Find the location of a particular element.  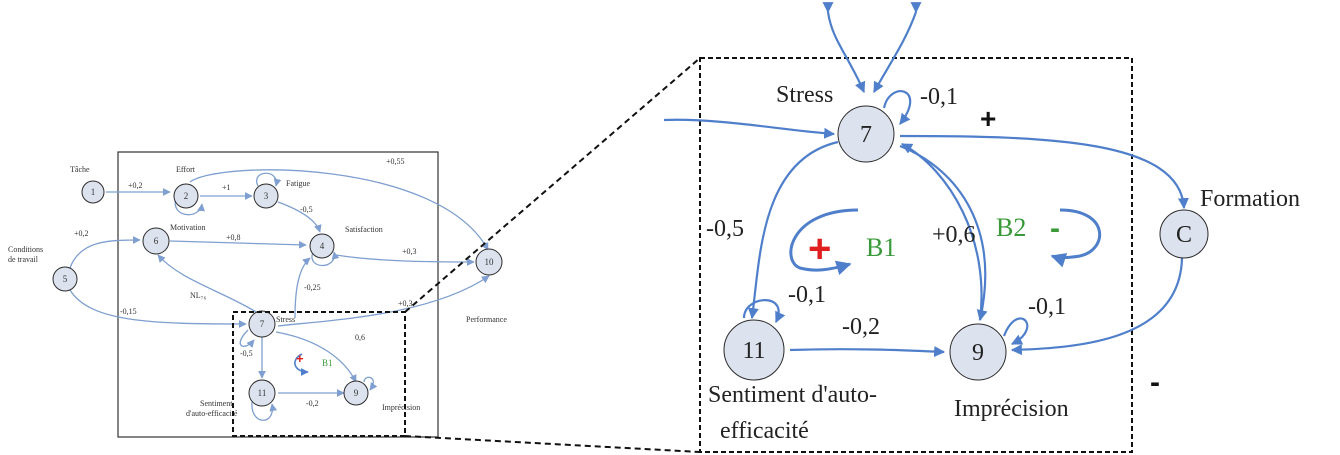

edge-7-11-big is located at coordinates (793, 230).